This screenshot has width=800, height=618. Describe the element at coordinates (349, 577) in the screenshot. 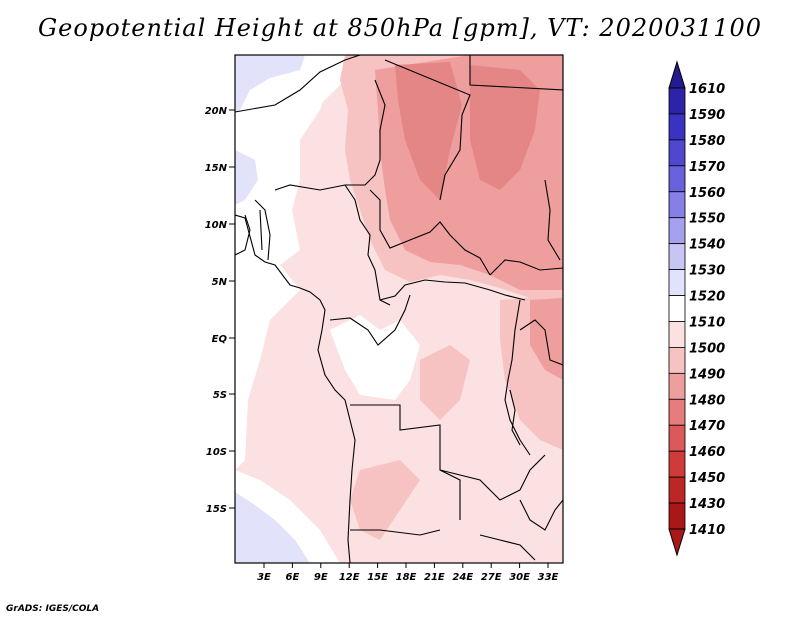

I see `lon-tick-label: 12E` at that location.